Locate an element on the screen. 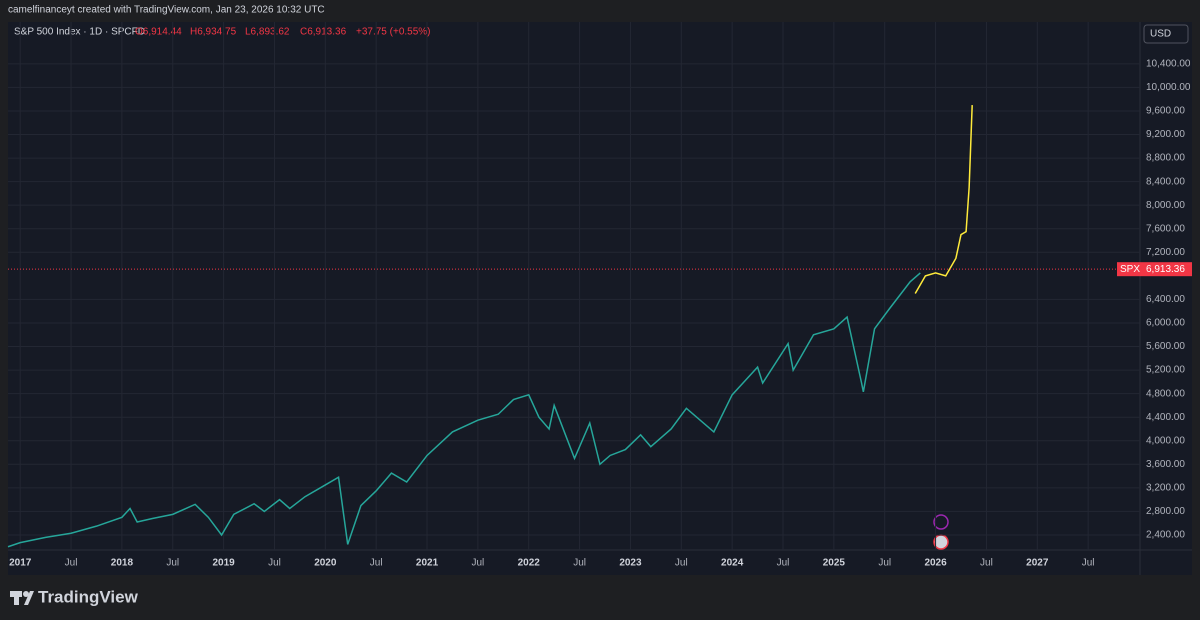 The height and width of the screenshot is (620, 1200). x-tick-label: 2022 is located at coordinates (529, 563).